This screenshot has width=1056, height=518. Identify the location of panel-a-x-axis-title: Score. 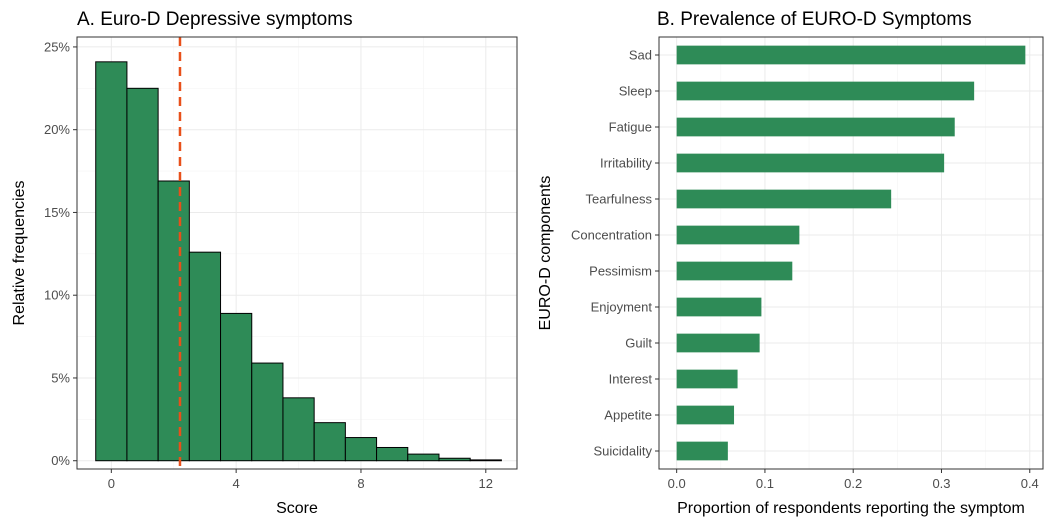
(297, 508).